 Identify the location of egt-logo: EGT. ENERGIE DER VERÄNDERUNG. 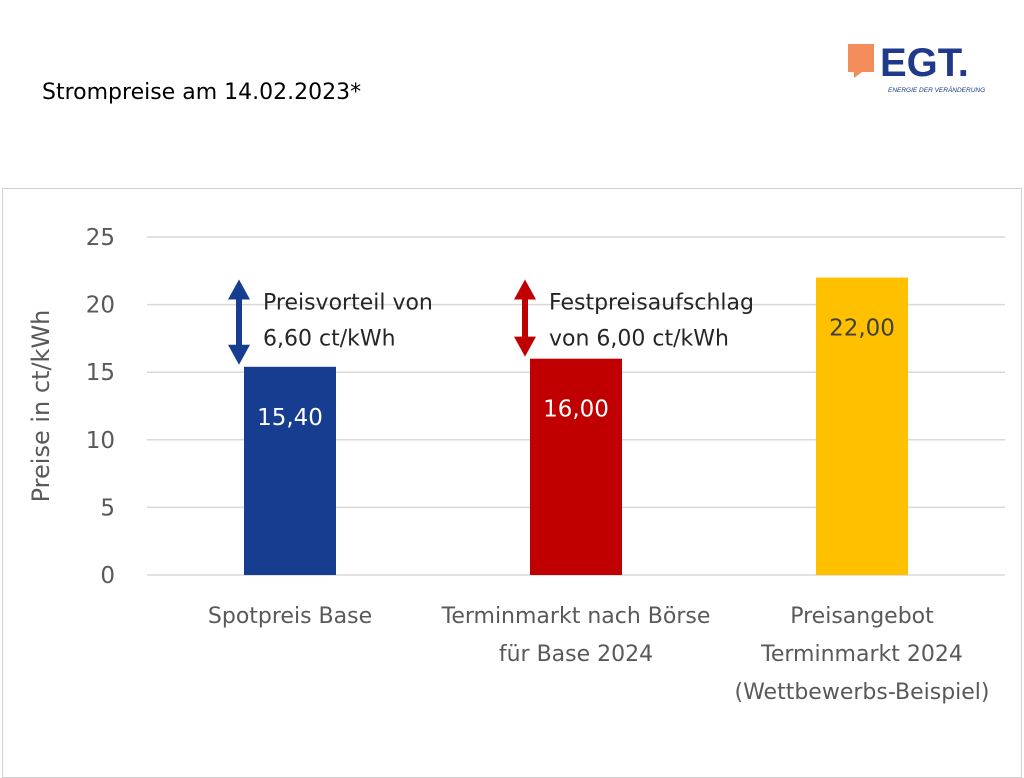
(916, 67).